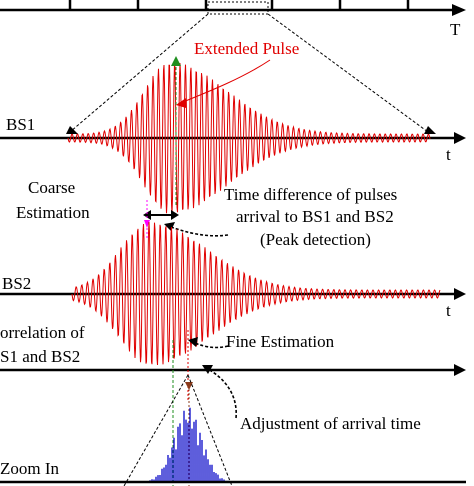  I want to click on top-time-axis: T, so click(233, 19).